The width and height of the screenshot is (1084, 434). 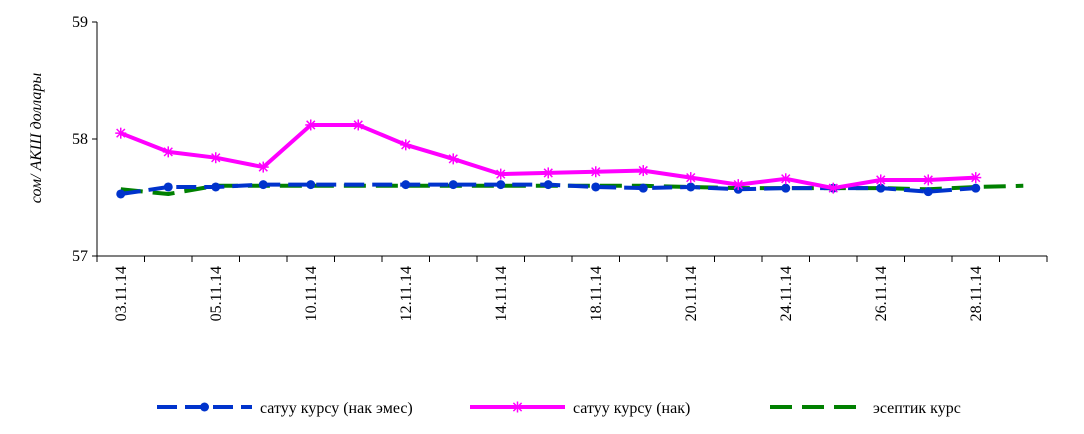 What do you see at coordinates (216, 293) in the screenshot?
I see `x-tick-label: 05.11.14` at bounding box center [216, 293].